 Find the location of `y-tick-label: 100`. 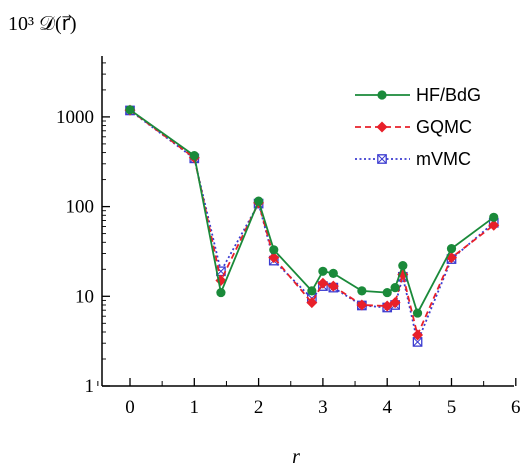

y-tick-label: 100 is located at coordinates (80, 207).